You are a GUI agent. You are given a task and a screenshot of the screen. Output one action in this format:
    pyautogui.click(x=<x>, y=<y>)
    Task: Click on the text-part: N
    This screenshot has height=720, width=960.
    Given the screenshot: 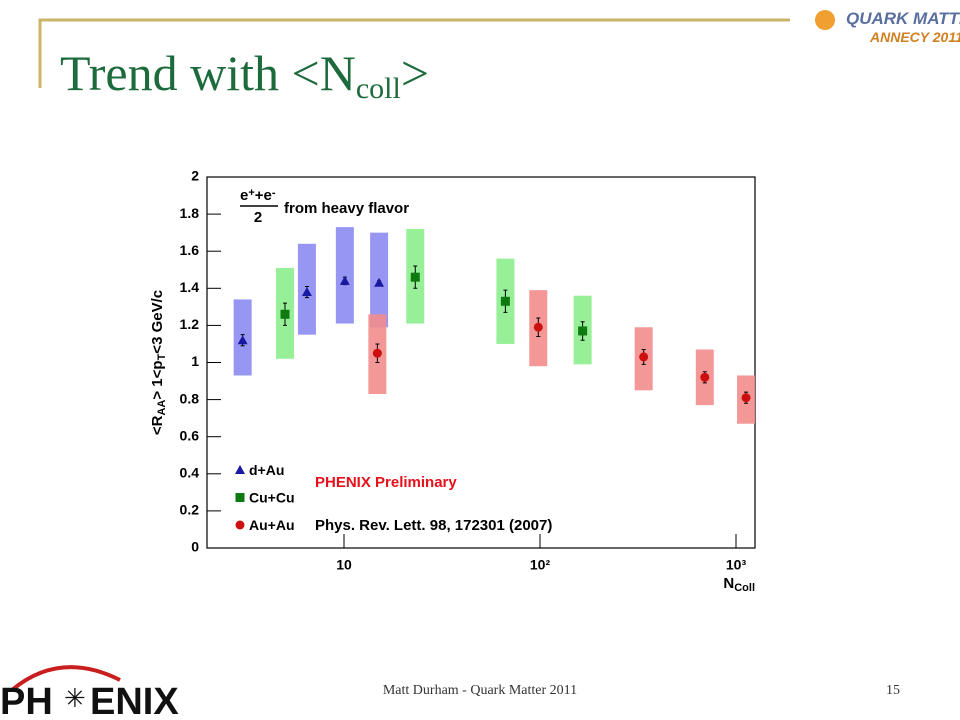 What is the action you would take?
    pyautogui.click(x=728, y=583)
    